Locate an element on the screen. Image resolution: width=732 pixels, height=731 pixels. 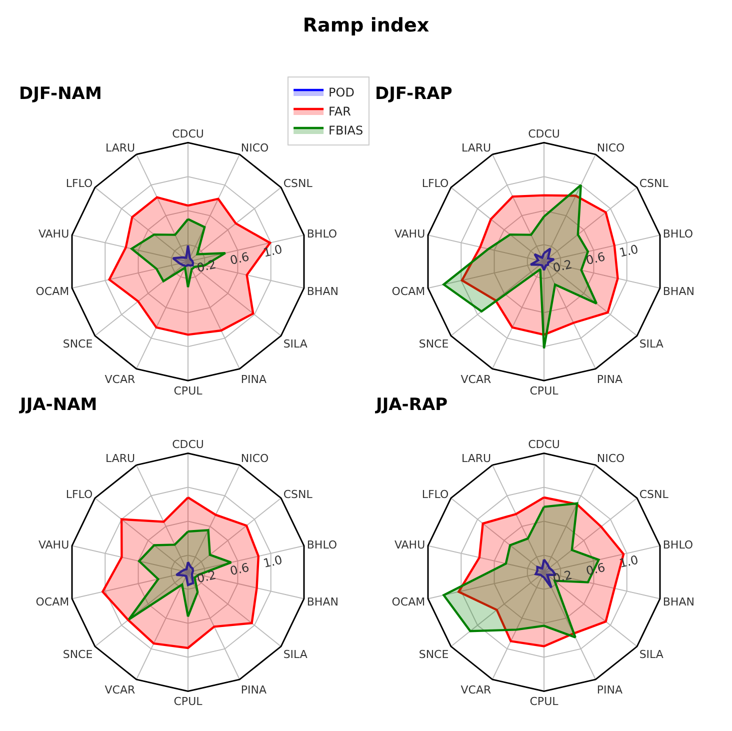
text: Ramp index is located at coordinates (366, 25).